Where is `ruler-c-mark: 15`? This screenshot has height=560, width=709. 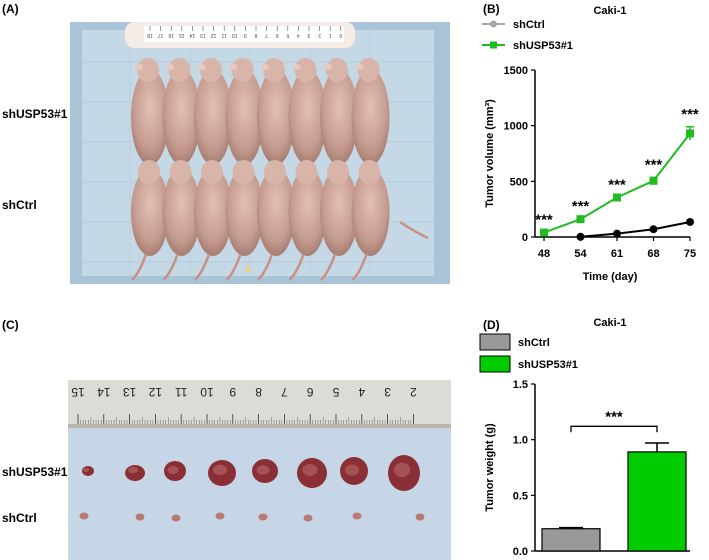 ruler-c-mark: 15 is located at coordinates (78, 392).